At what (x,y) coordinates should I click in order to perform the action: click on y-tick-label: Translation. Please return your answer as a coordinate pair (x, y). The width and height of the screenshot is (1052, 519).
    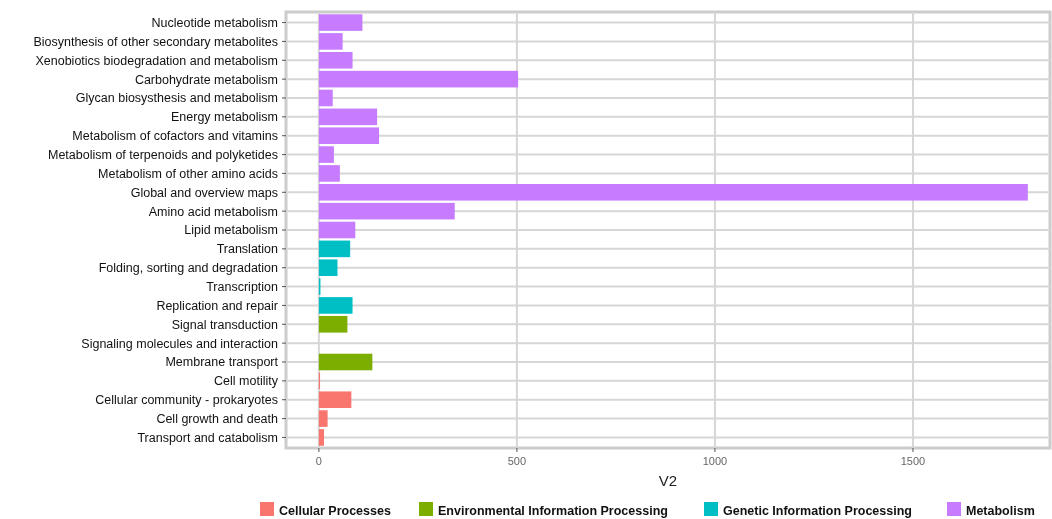
    Looking at the image, I should click on (247, 249).